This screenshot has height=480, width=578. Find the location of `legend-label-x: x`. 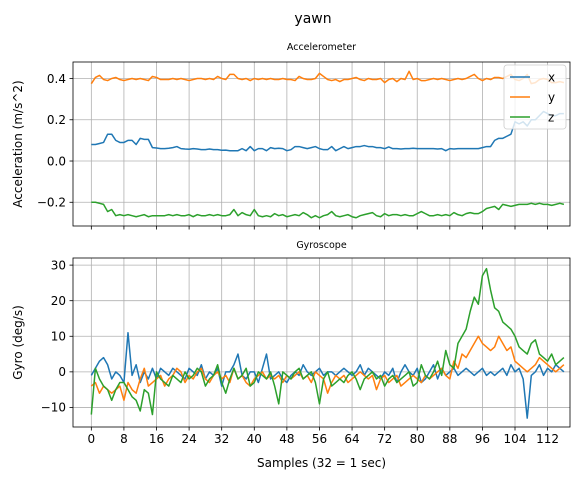

legend-label-x: x is located at coordinates (551, 78).